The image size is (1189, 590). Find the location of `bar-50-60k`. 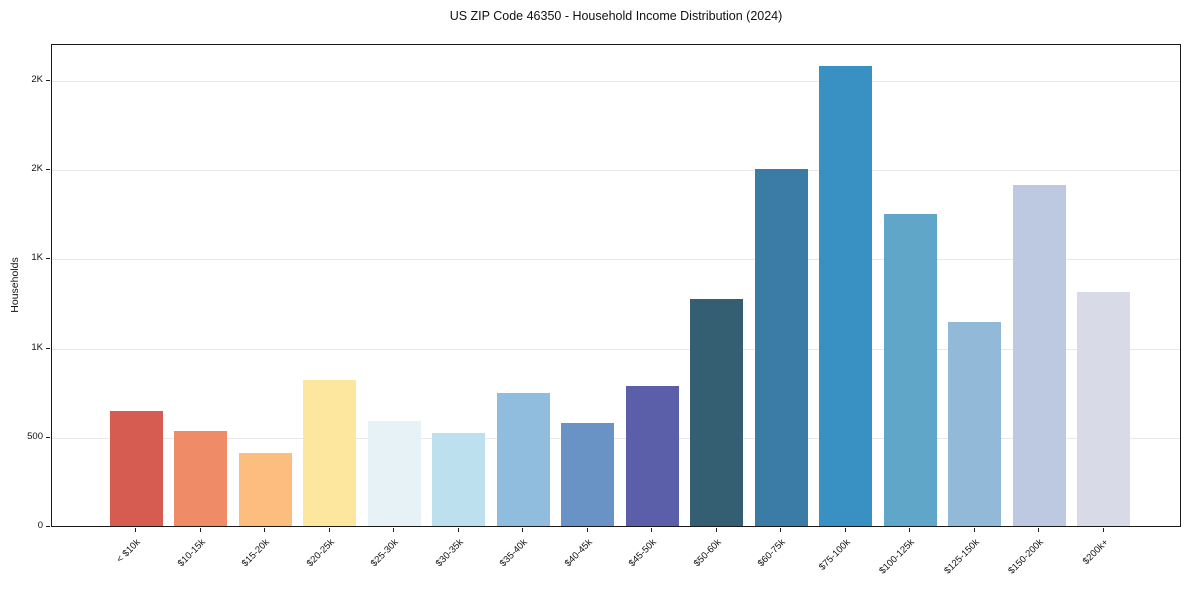

bar-50-60k is located at coordinates (716, 412).